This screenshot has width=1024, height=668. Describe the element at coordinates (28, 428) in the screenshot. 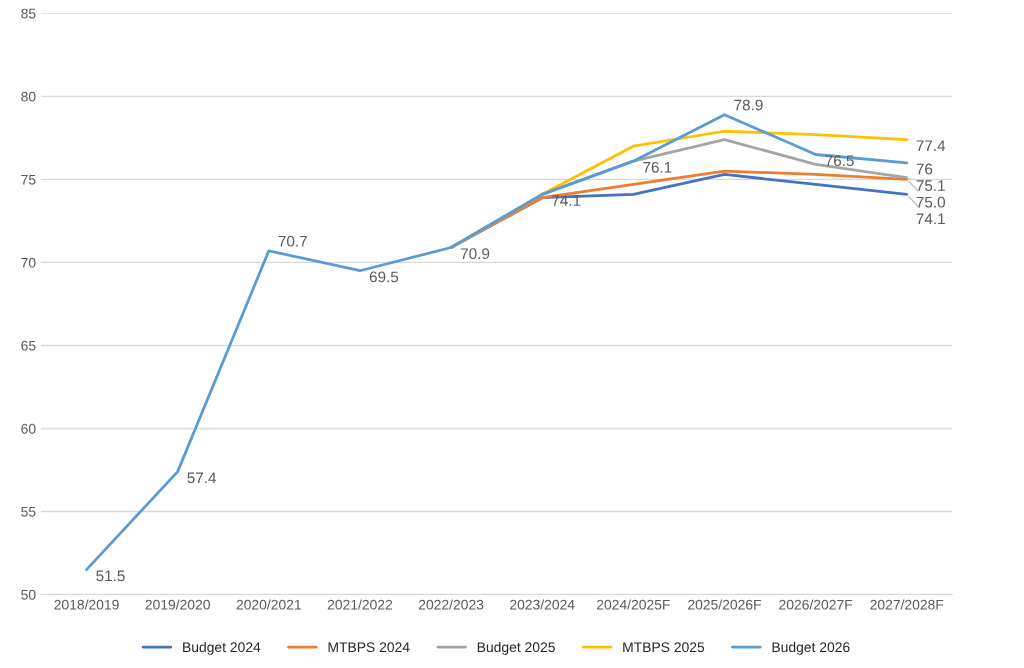

I see `y-tick-label: 60` at that location.